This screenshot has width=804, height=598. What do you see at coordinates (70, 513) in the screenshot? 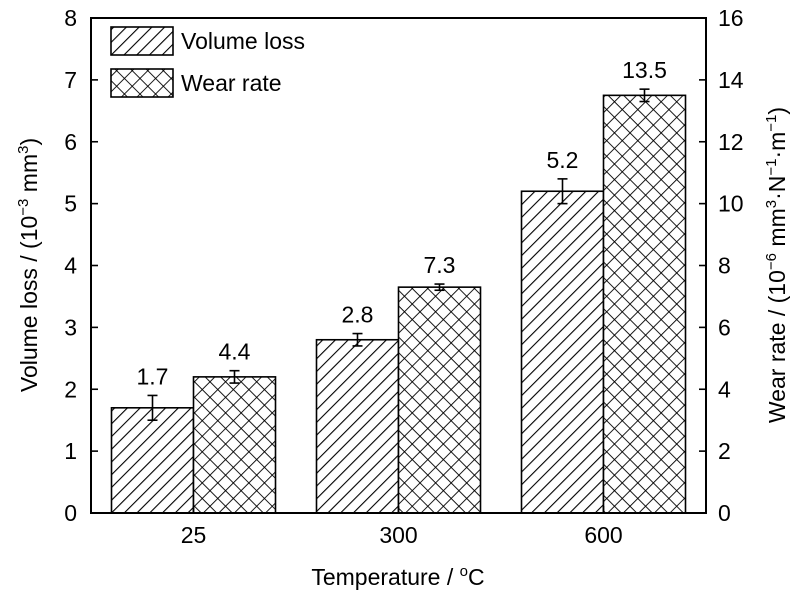
I see `left-tick-label-0: 0` at bounding box center [70, 513].